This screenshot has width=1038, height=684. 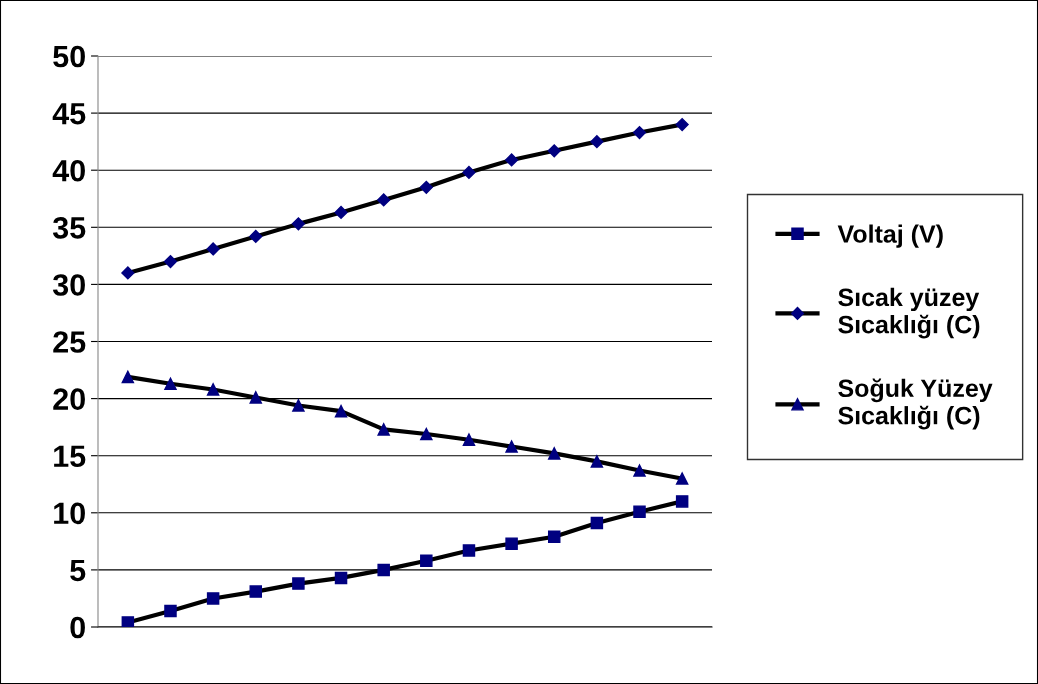 What do you see at coordinates (70, 456) in the screenshot?
I see `y-tick-label: 15` at bounding box center [70, 456].